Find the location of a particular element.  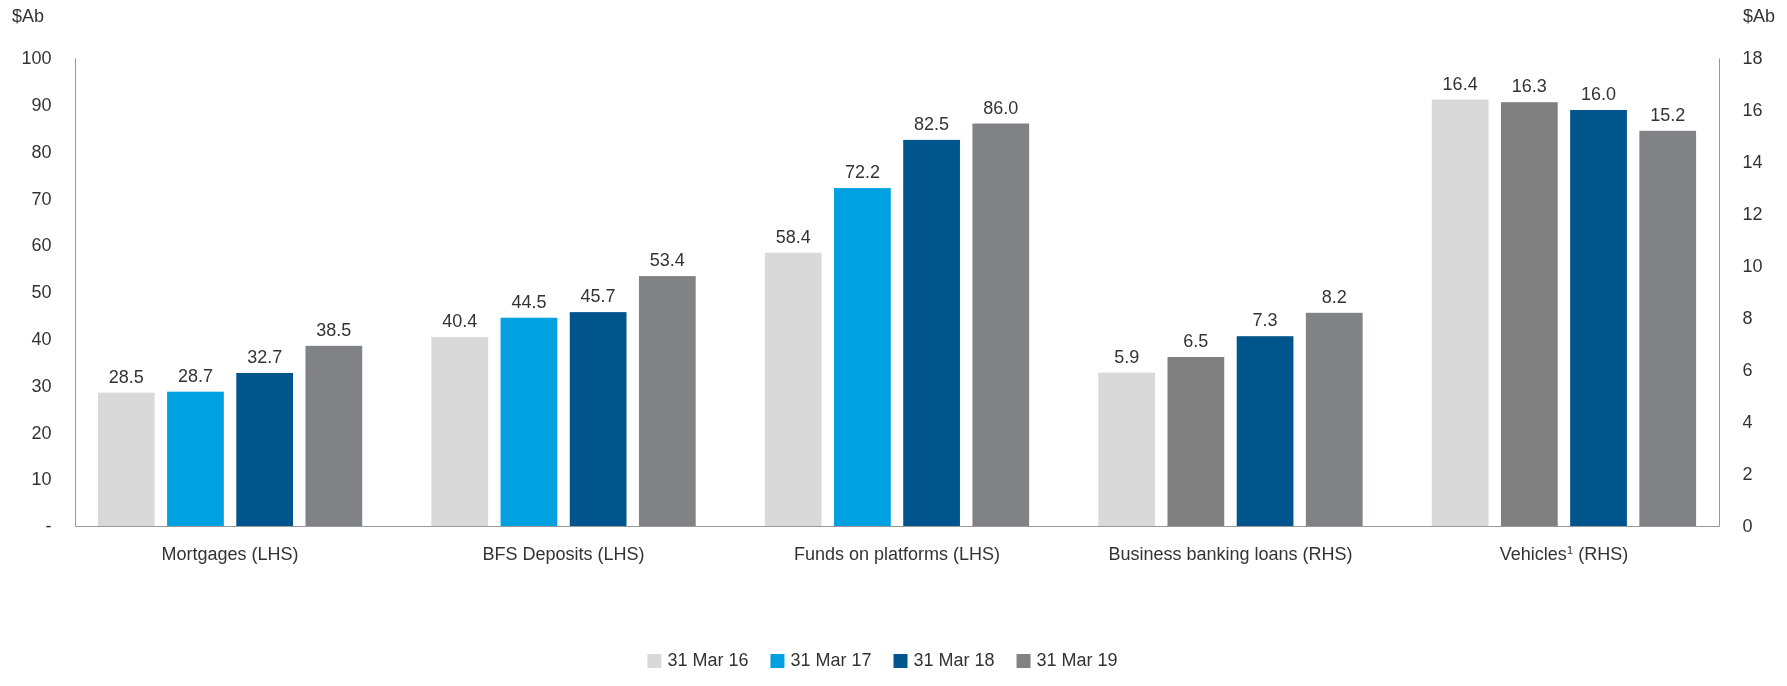

y-tick-label: 10 is located at coordinates (41, 479).